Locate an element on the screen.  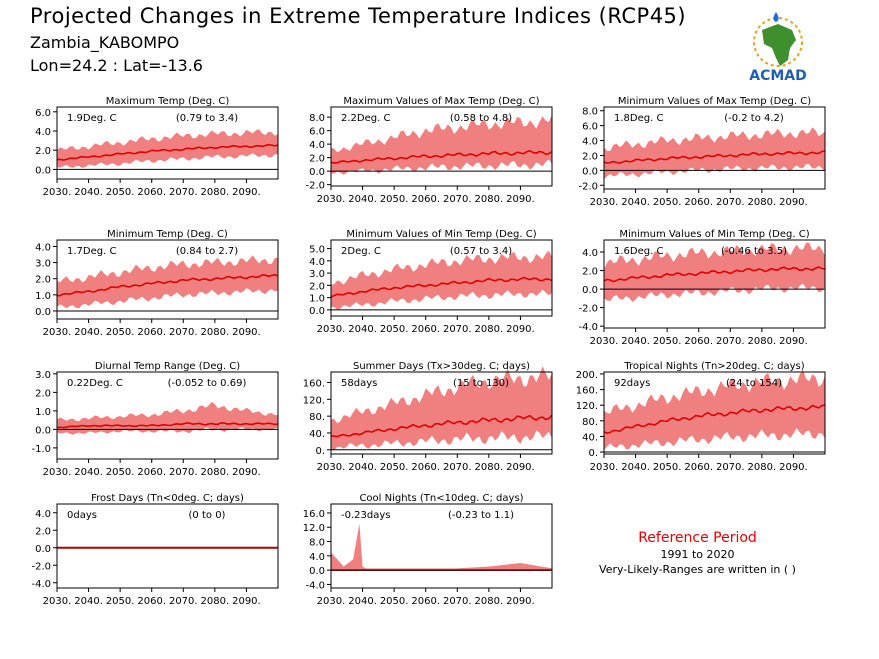
y-tick-label: 200. is located at coordinates (587, 375).